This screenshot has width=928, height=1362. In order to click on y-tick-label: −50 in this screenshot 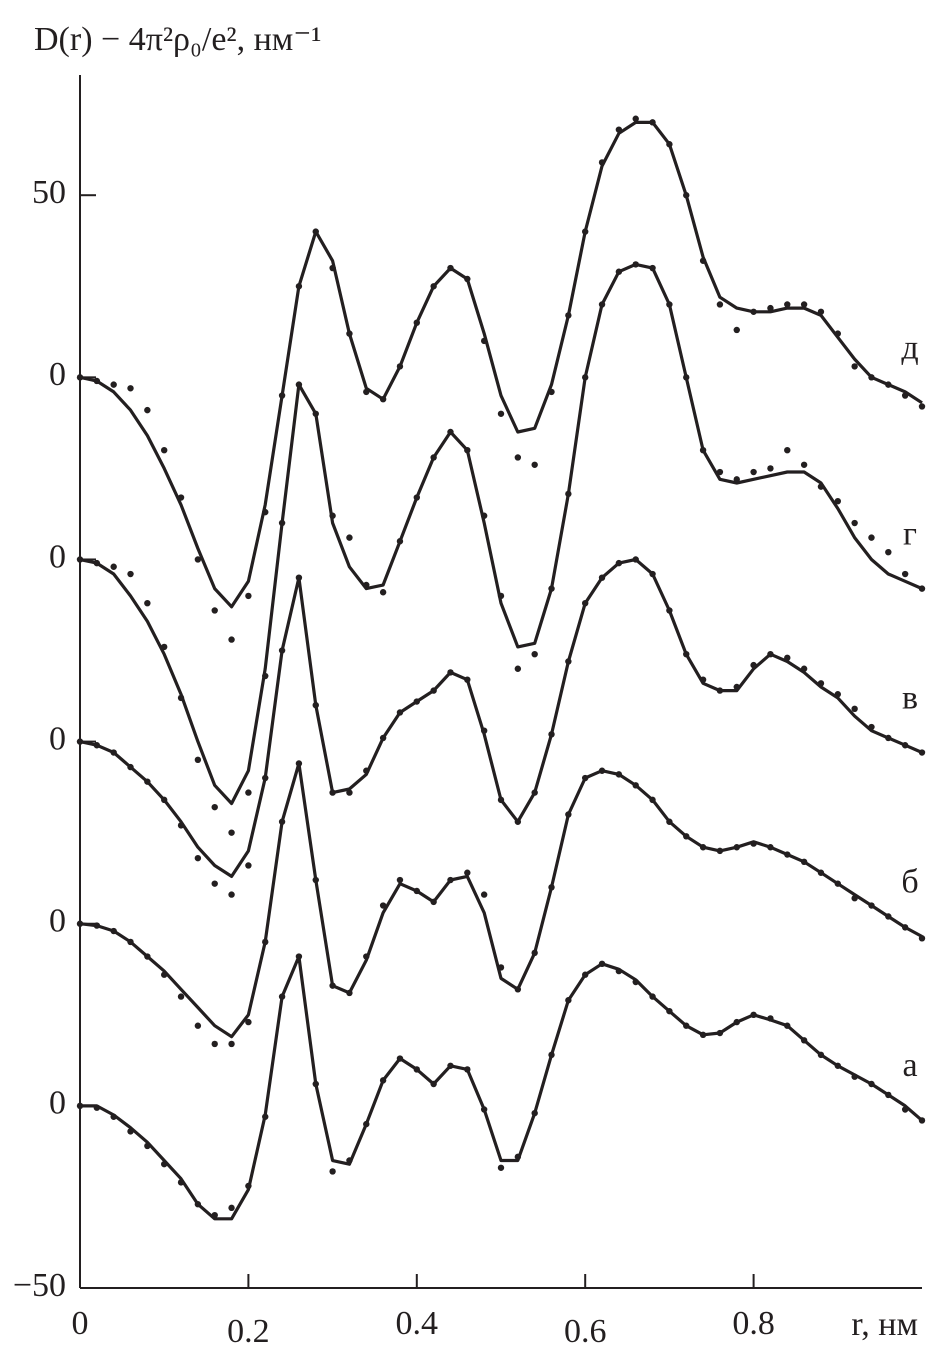, I will do `click(39, 1285)`.